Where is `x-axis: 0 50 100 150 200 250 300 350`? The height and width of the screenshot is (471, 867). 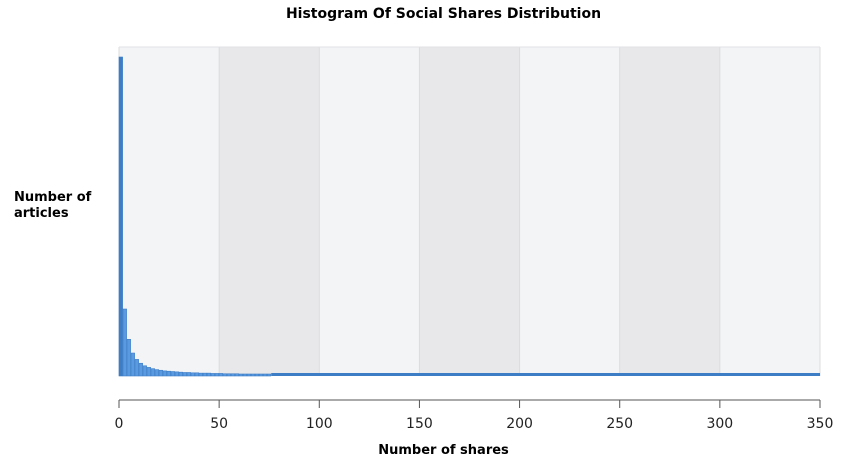 x-axis: 0 50 100 150 200 250 300 350 is located at coordinates (474, 415).